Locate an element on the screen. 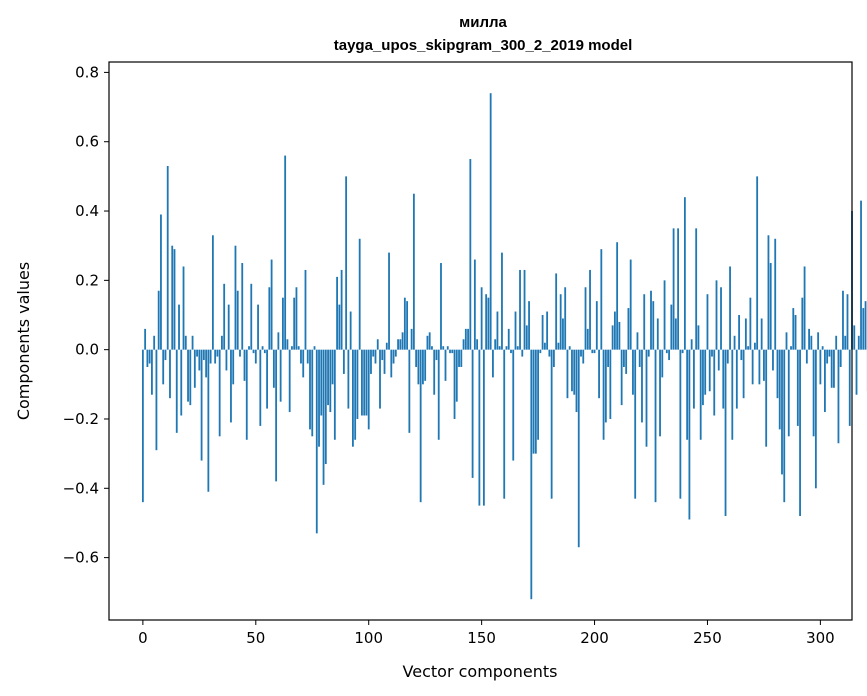 This screenshot has height=696, width=867. y-tick-label: 0.0 is located at coordinates (87, 350).